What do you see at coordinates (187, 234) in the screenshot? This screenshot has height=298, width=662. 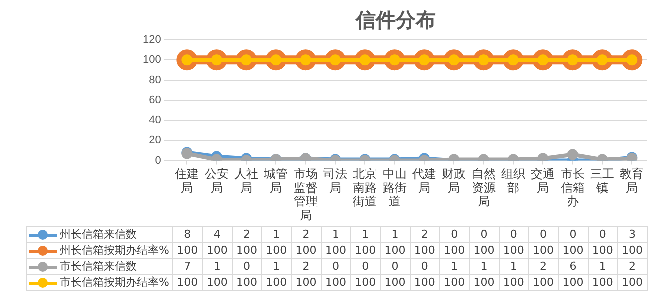 I see `data-label: 8` at bounding box center [187, 234].